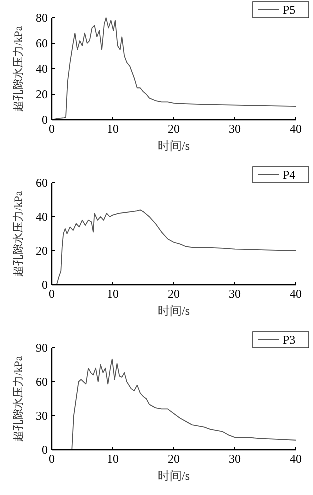 The image size is (313, 495). Describe the element at coordinates (289, 175) in the screenshot. I see `legend-label: P4` at that location.